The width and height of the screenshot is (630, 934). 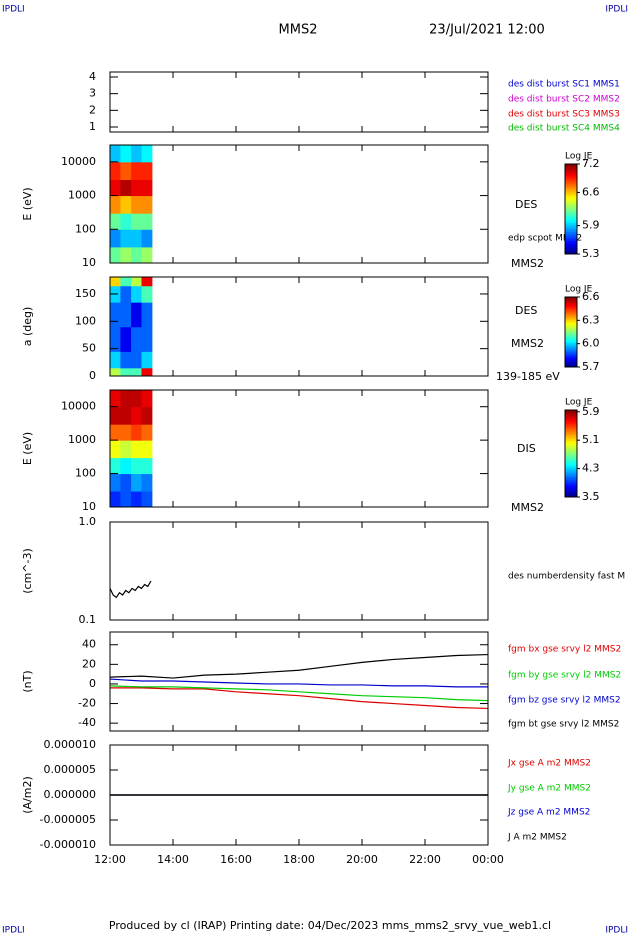 I want to click on colorbar-tick-label: 6.6, so click(x=591, y=296).